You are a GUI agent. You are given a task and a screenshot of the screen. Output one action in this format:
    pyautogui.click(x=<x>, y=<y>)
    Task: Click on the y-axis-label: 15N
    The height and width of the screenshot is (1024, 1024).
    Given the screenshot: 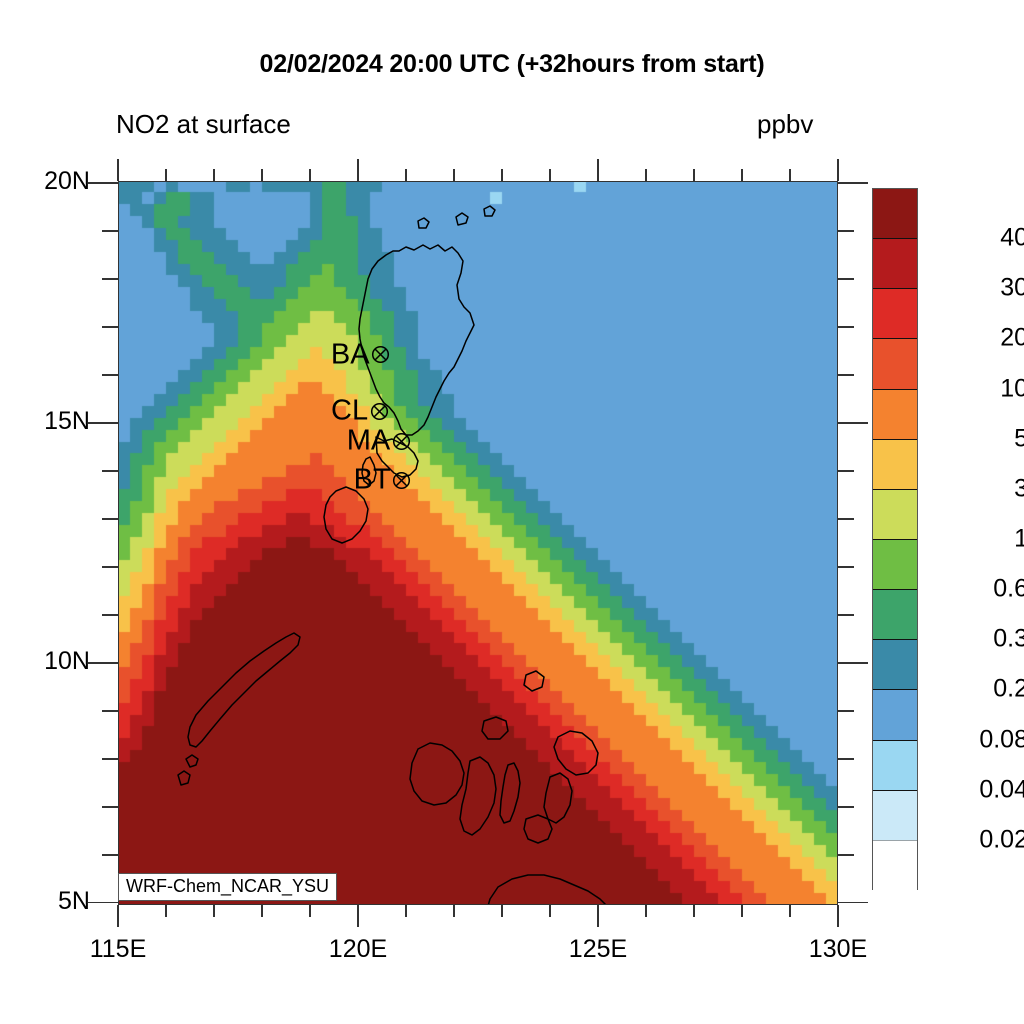 What is the action you would take?
    pyautogui.click(x=67, y=421)
    